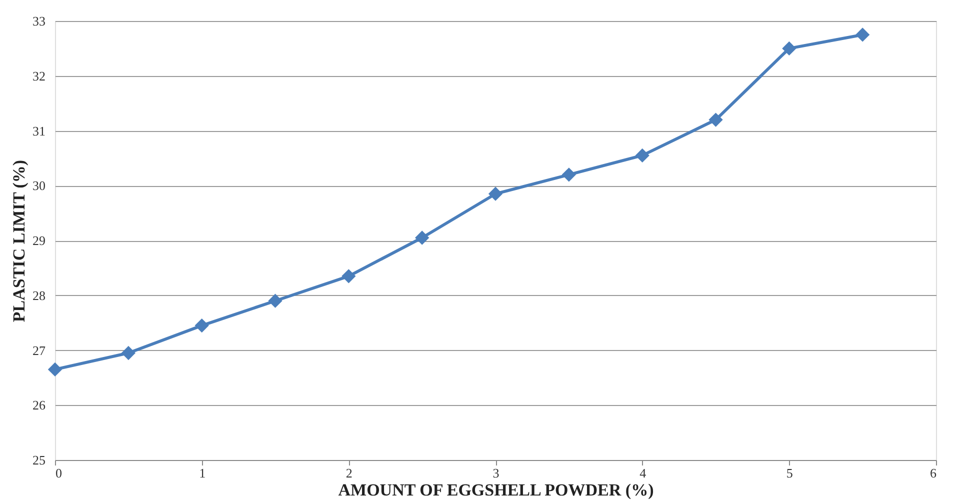 This screenshot has height=503, width=957. What do you see at coordinates (643, 473) in the screenshot?
I see `x-tick-label: 4` at bounding box center [643, 473].